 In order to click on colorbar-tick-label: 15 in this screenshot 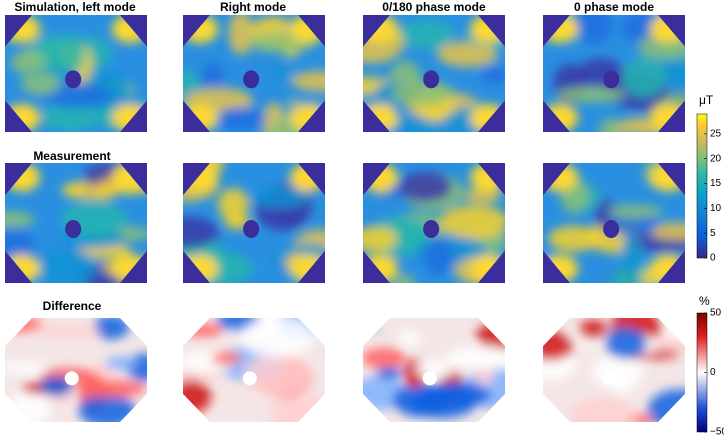, I will do `click(716, 183)`.